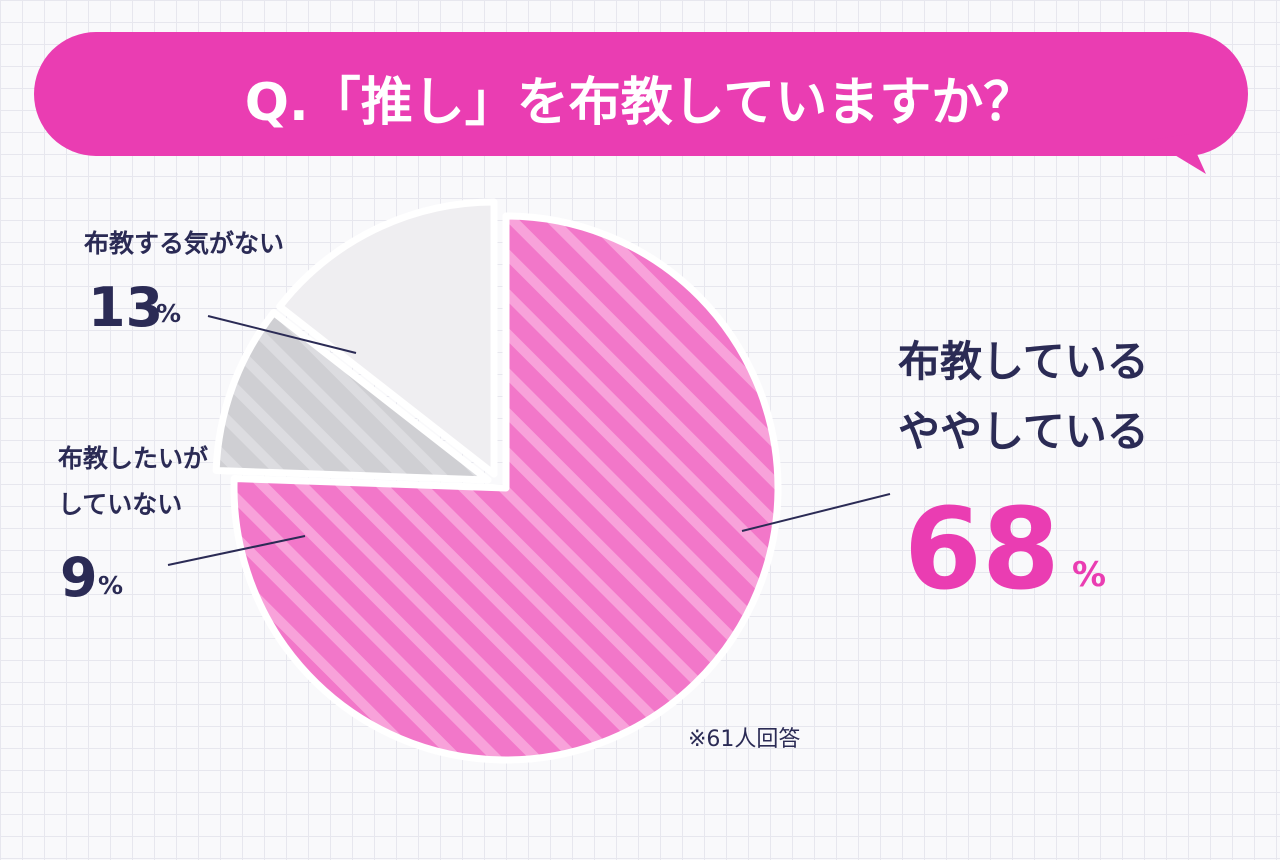 The width and height of the screenshot is (1280, 860). What do you see at coordinates (1023, 476) in the screenshot?
I see `label-main: 布教している ややしている 68 %` at bounding box center [1023, 476].